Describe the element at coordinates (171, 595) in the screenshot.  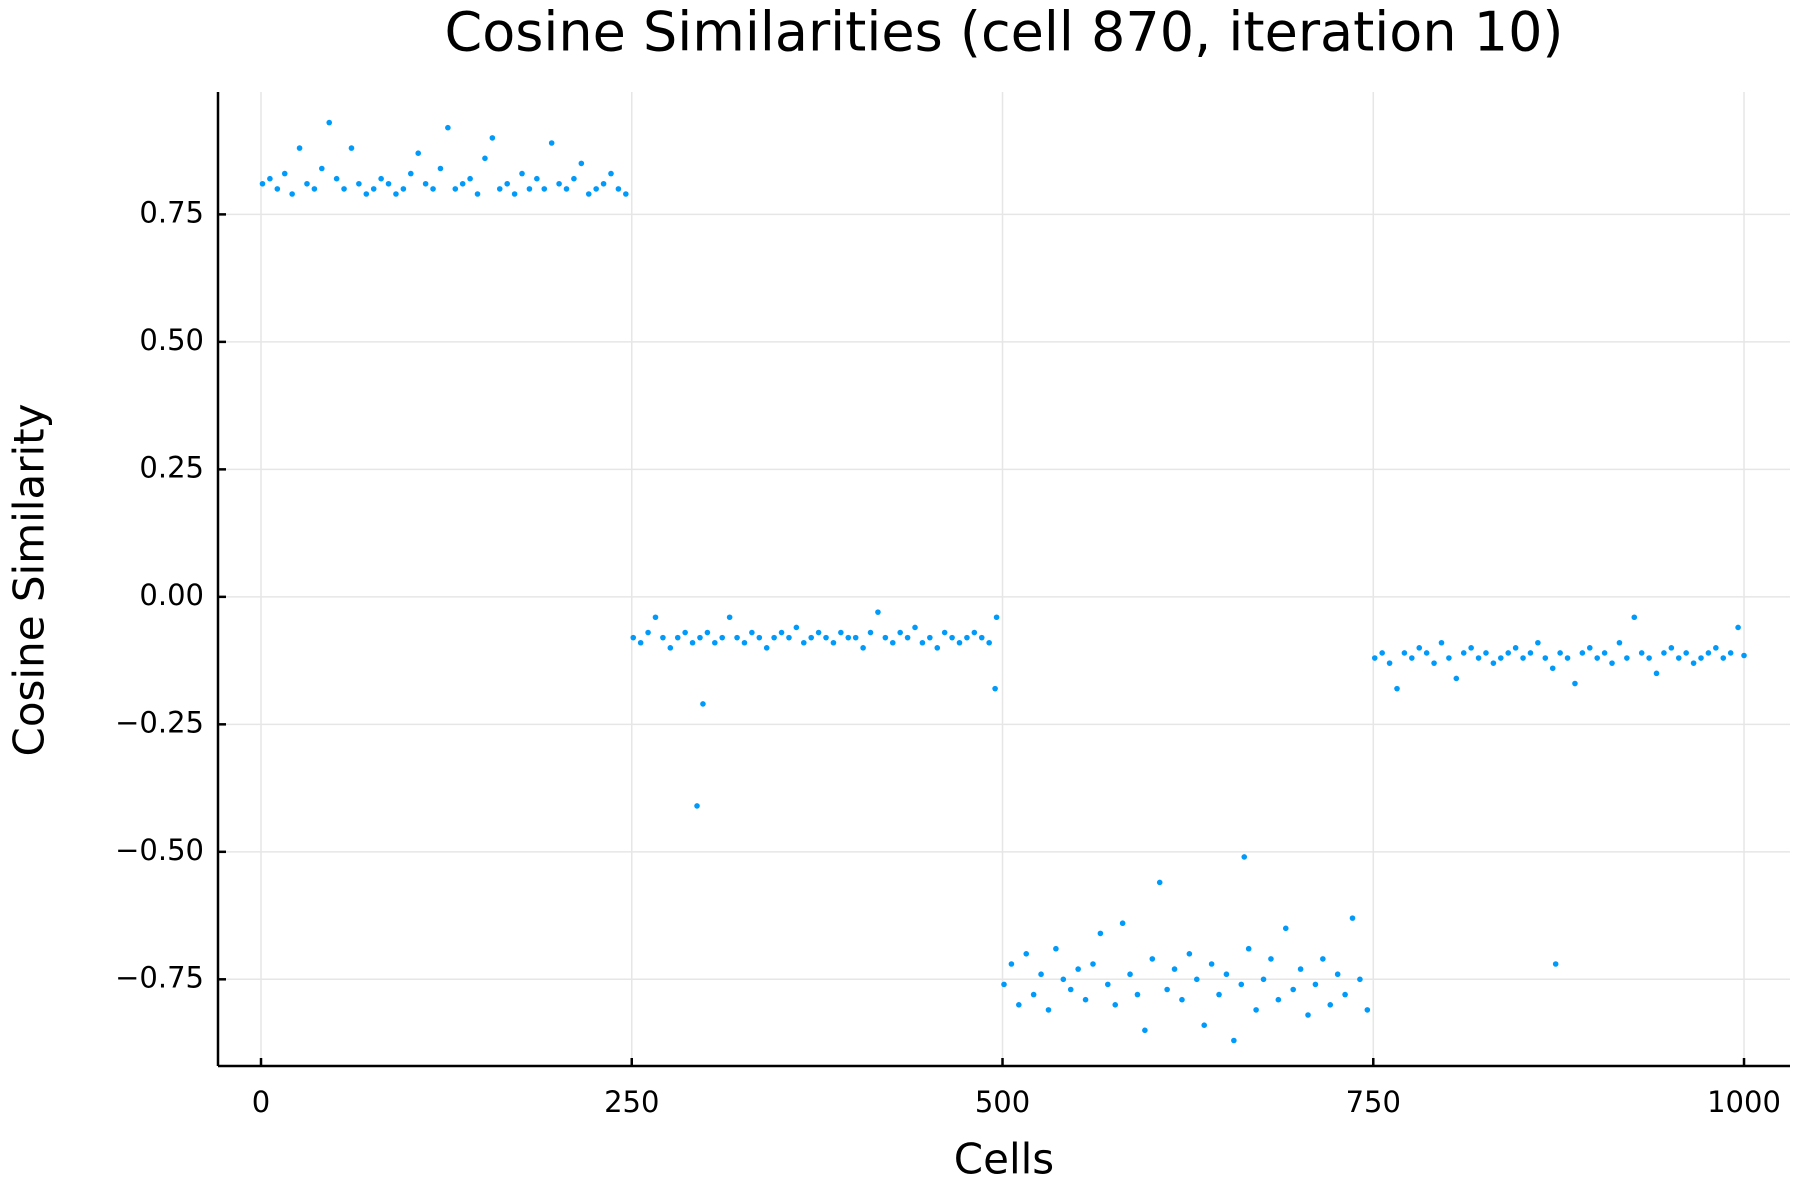
I see `y-tick-label: 0.00` at that location.